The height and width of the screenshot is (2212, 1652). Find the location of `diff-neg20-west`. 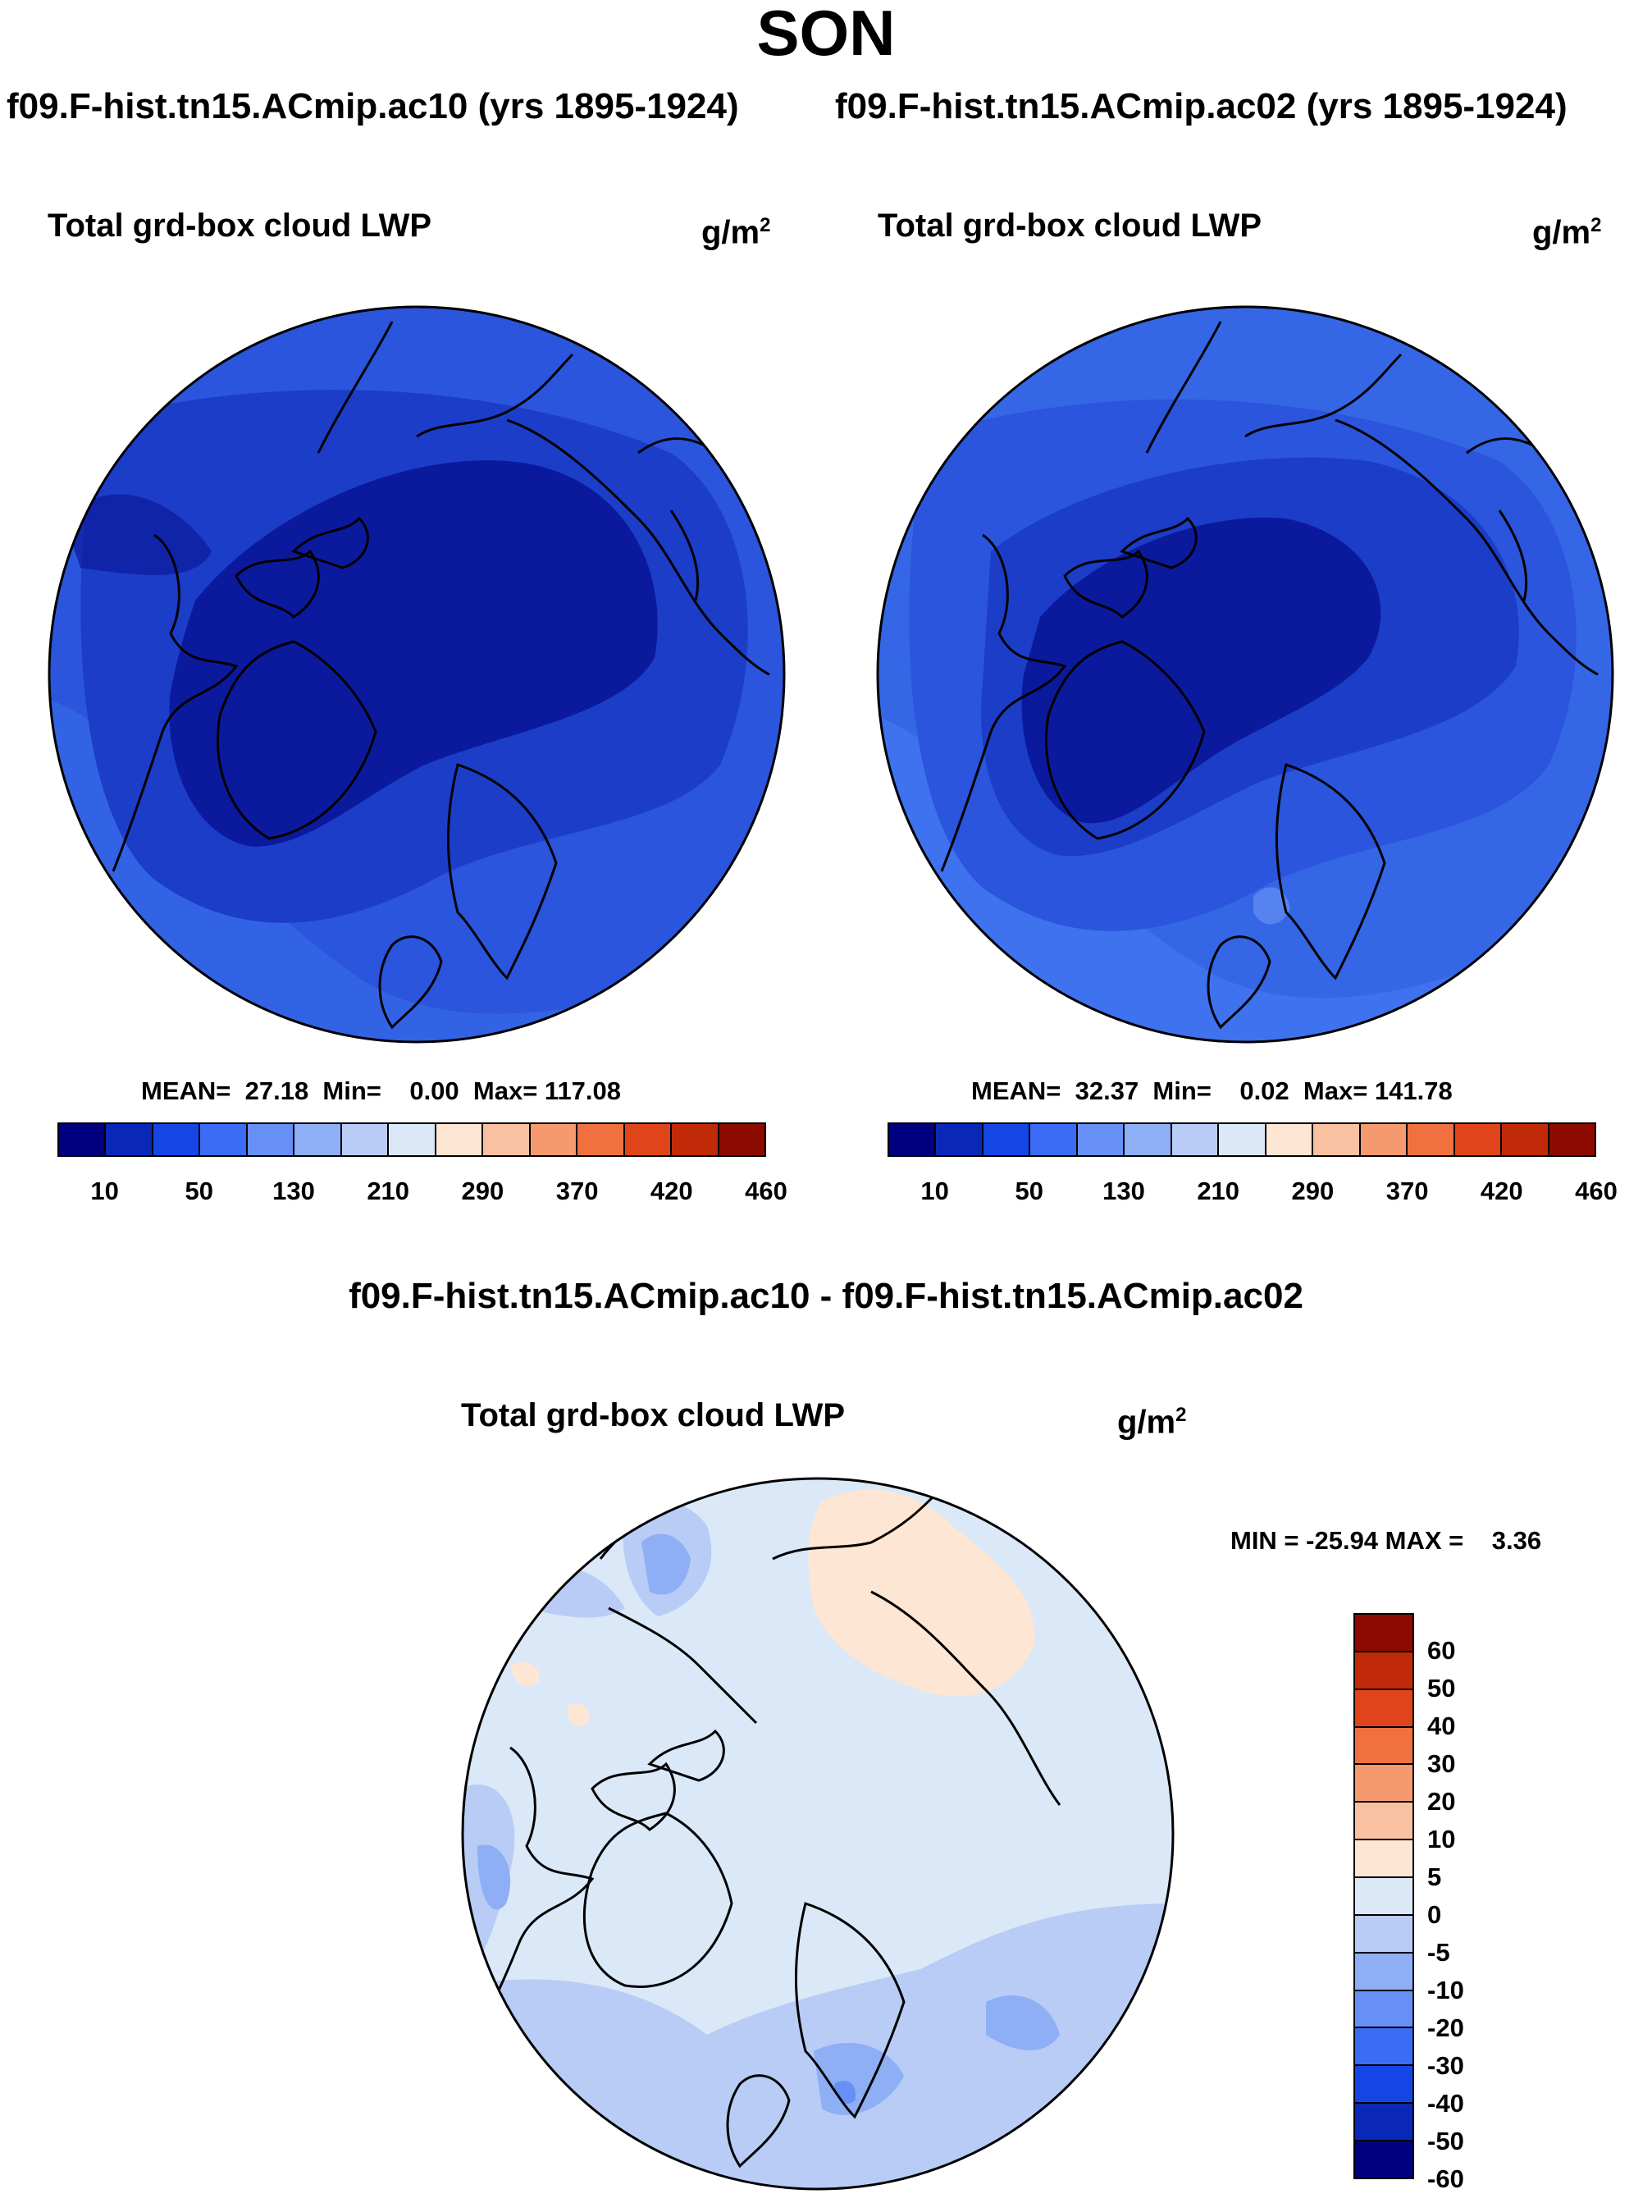

diff-neg20-west is located at coordinates (494, 1877).